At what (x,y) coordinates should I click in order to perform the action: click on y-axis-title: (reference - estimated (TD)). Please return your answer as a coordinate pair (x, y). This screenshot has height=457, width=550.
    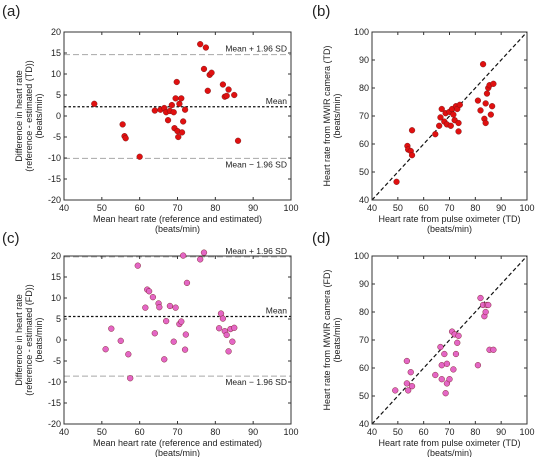
    Looking at the image, I should click on (29, 116).